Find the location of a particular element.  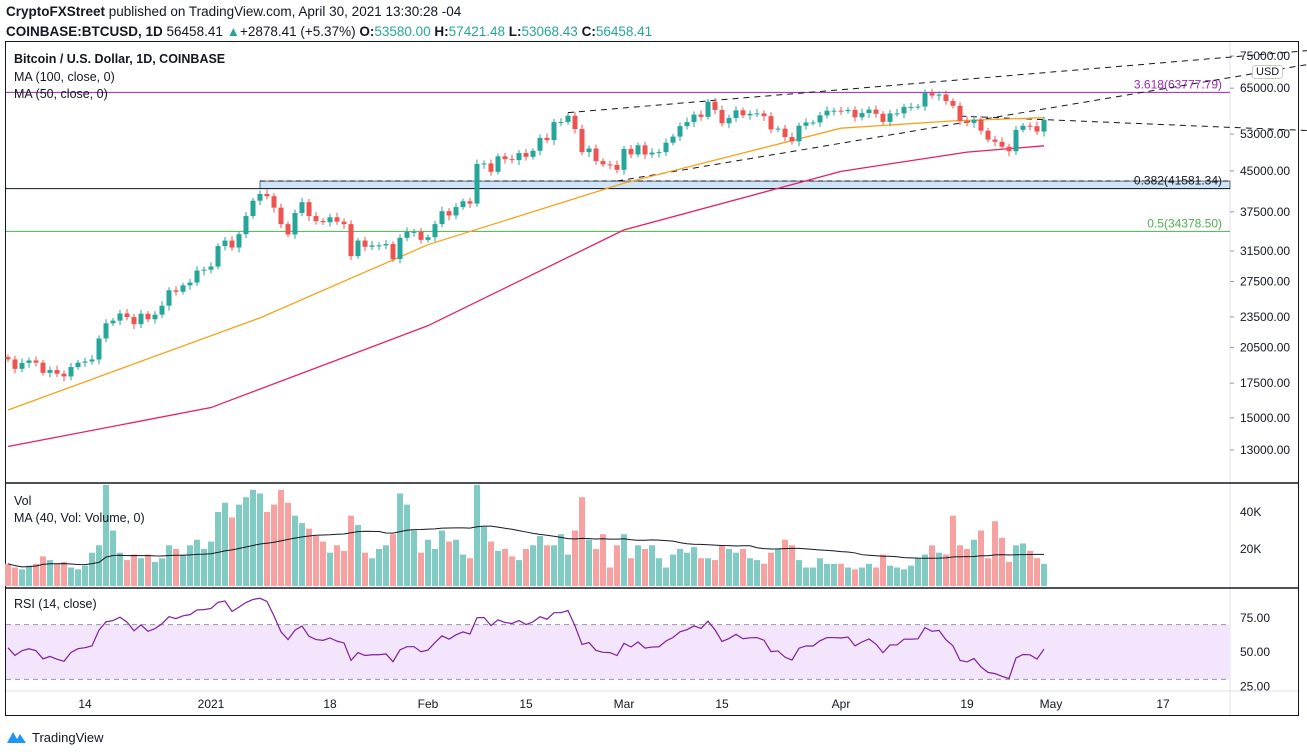

rsi-line is located at coordinates (526, 638).